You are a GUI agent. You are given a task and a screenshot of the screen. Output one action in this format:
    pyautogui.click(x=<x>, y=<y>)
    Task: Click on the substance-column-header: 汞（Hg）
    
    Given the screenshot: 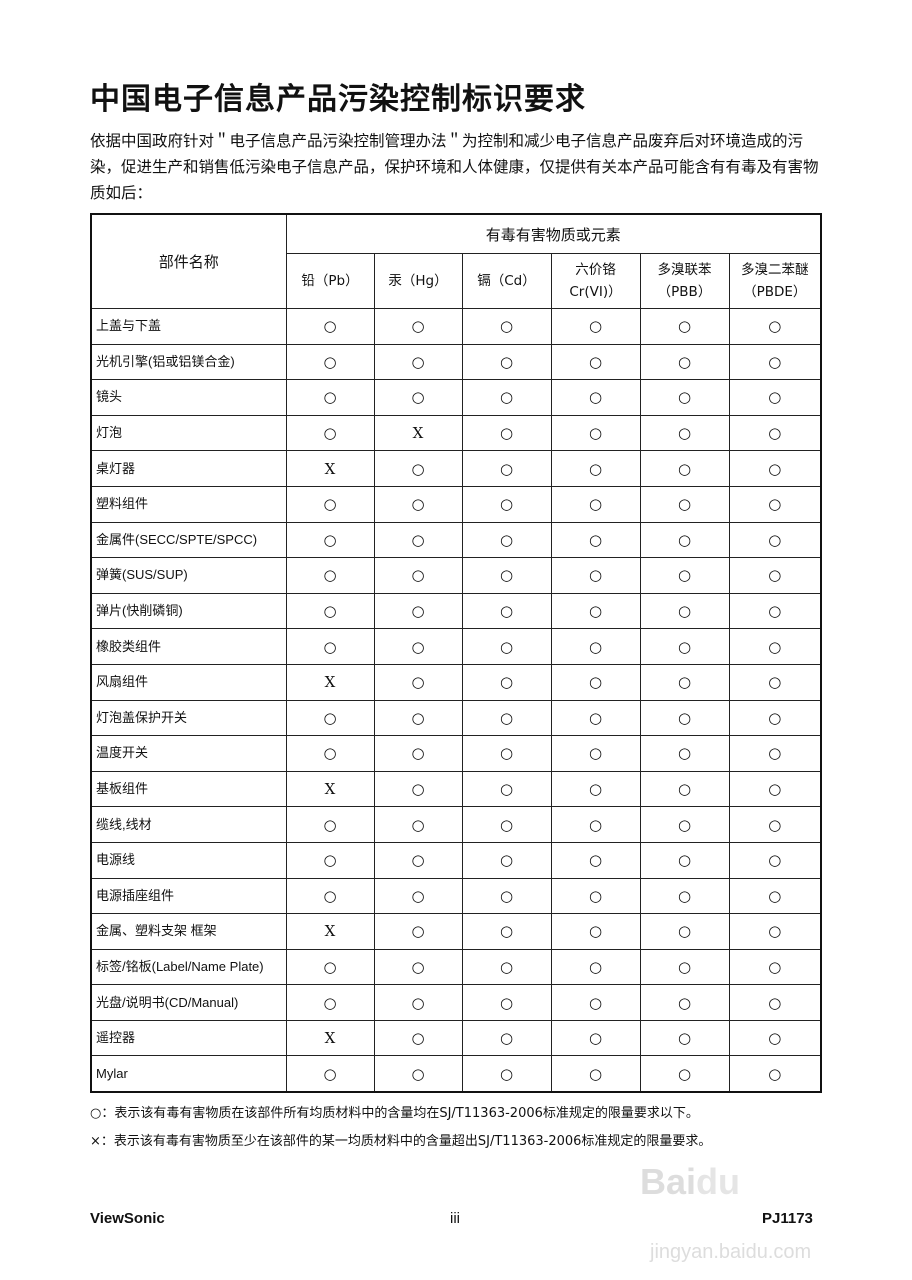 What is the action you would take?
    pyautogui.click(x=418, y=281)
    